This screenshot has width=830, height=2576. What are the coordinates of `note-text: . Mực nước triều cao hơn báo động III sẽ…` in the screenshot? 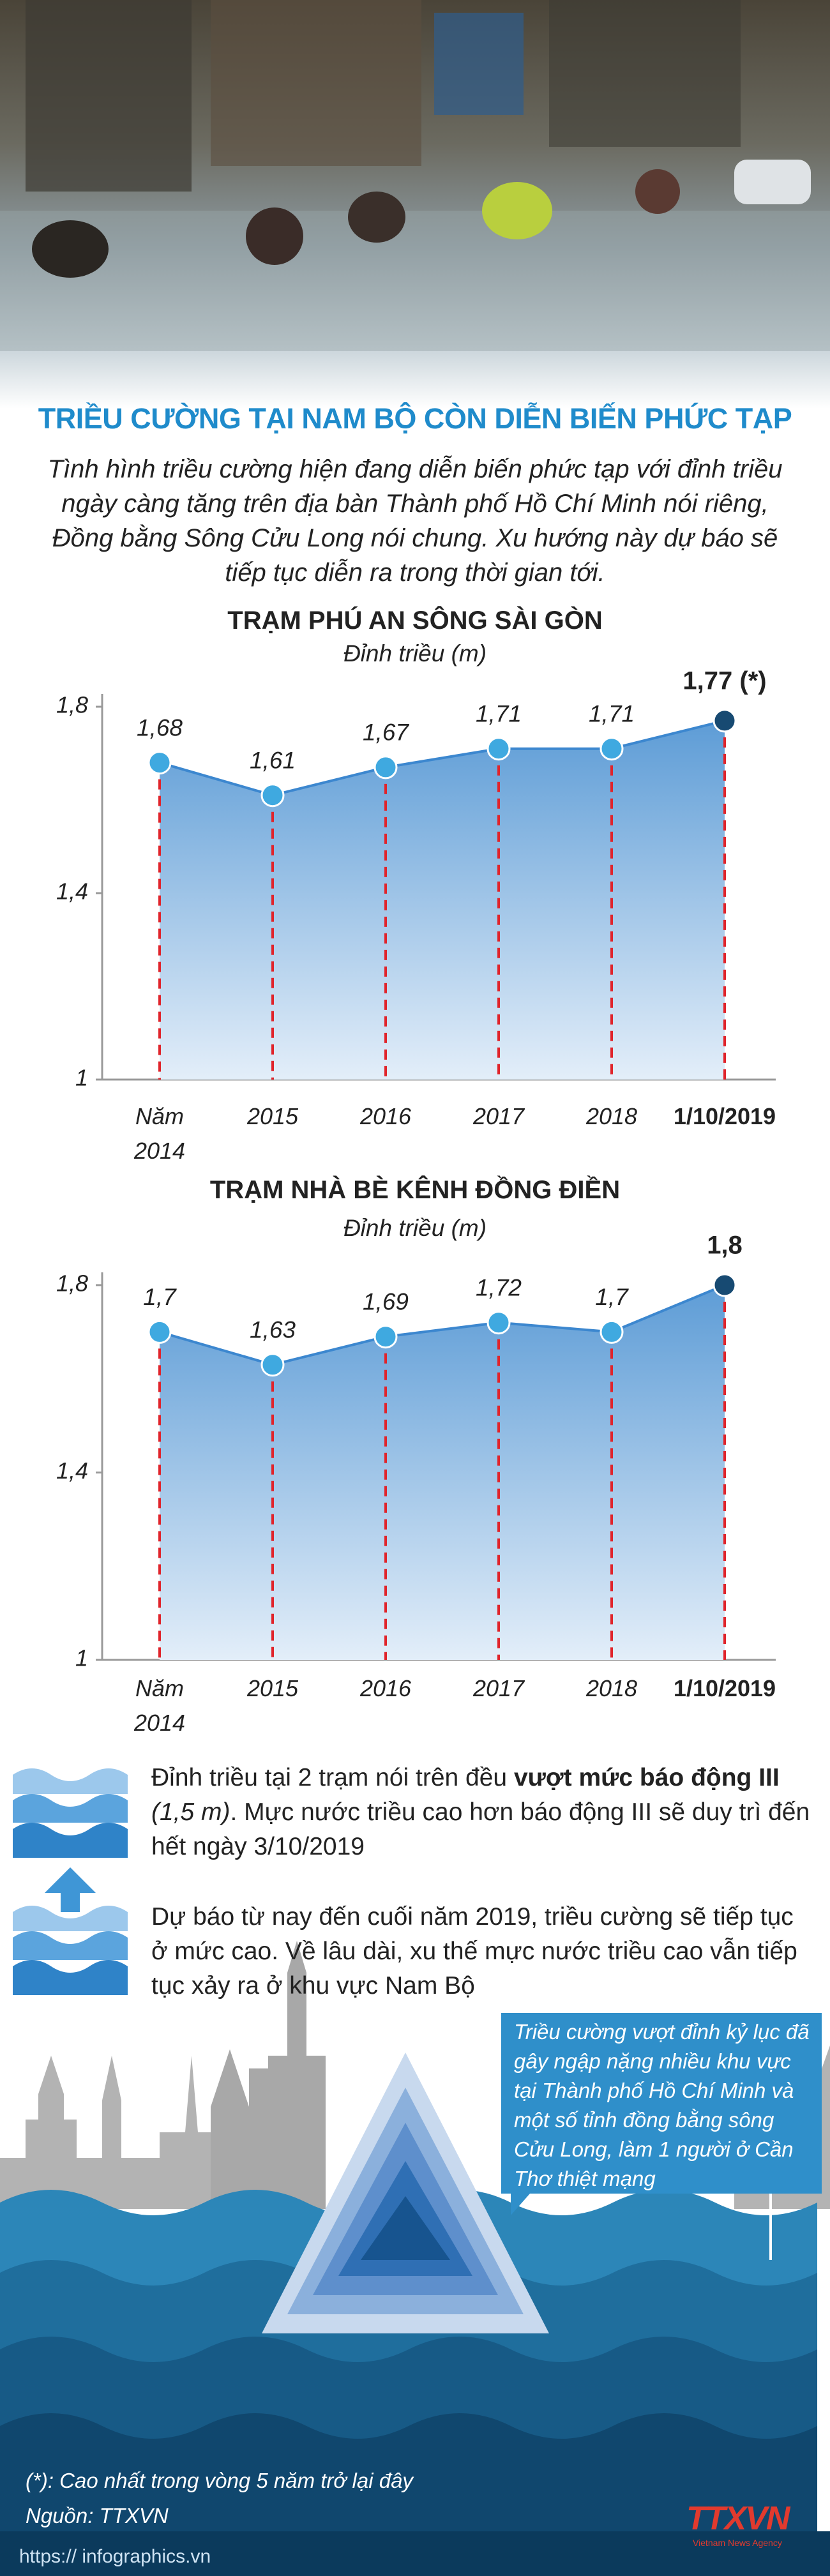 It's located at (480, 1829).